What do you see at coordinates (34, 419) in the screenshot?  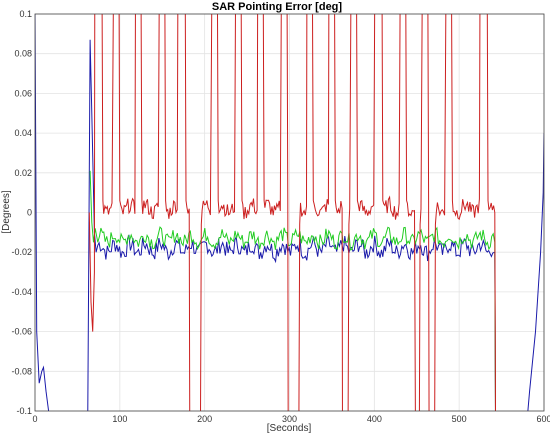 I see `x-tick-label: 0` at bounding box center [34, 419].